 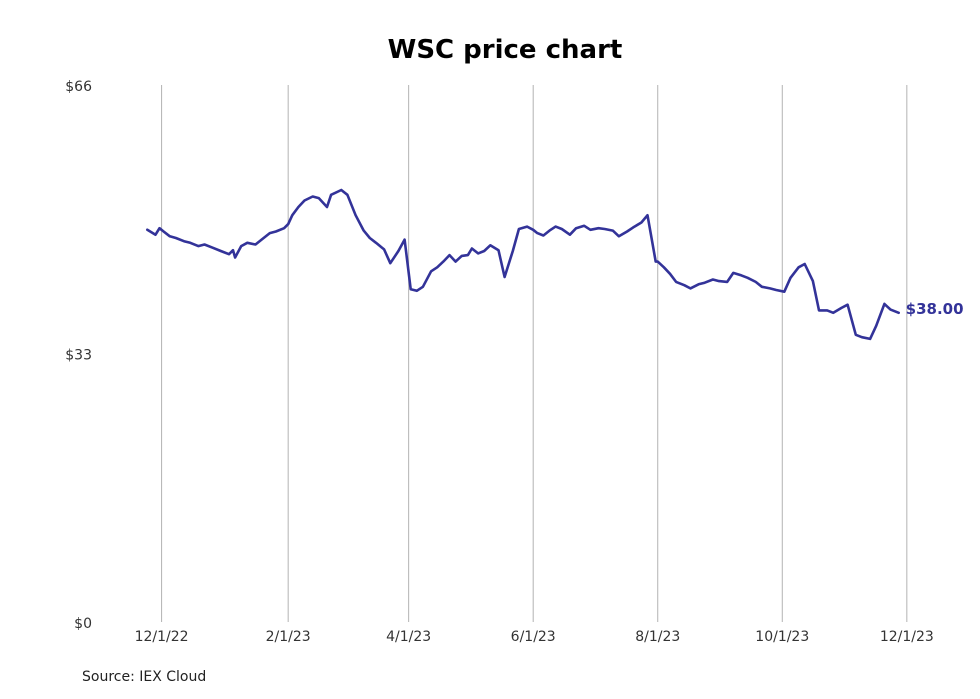 I want to click on x-tick-label: 8/1/23, so click(x=657, y=637).